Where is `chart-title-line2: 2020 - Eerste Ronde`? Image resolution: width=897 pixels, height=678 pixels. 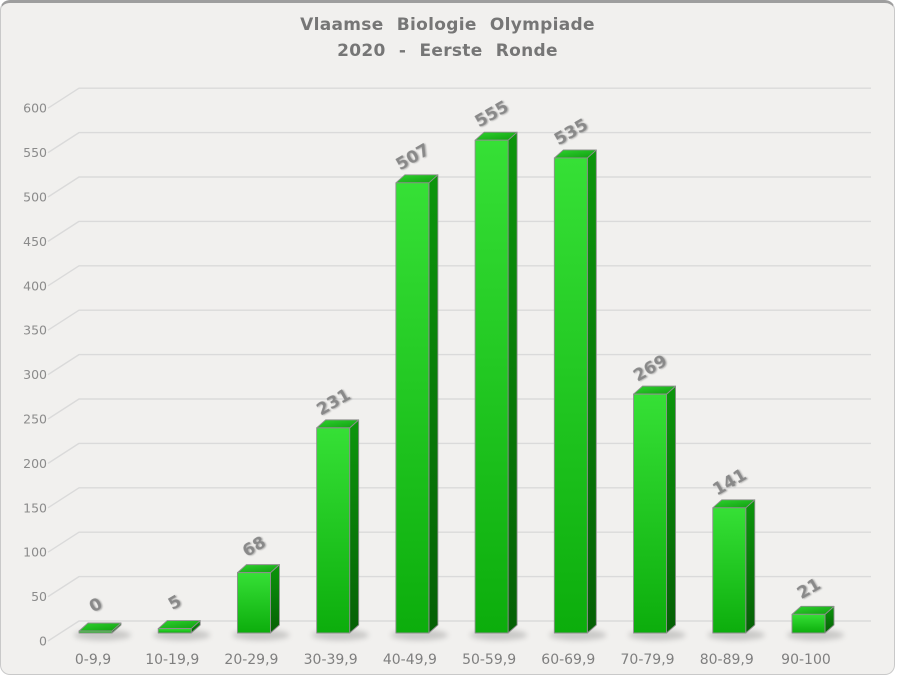 chart-title-line2: 2020 - Eerste Ronde is located at coordinates (447, 51).